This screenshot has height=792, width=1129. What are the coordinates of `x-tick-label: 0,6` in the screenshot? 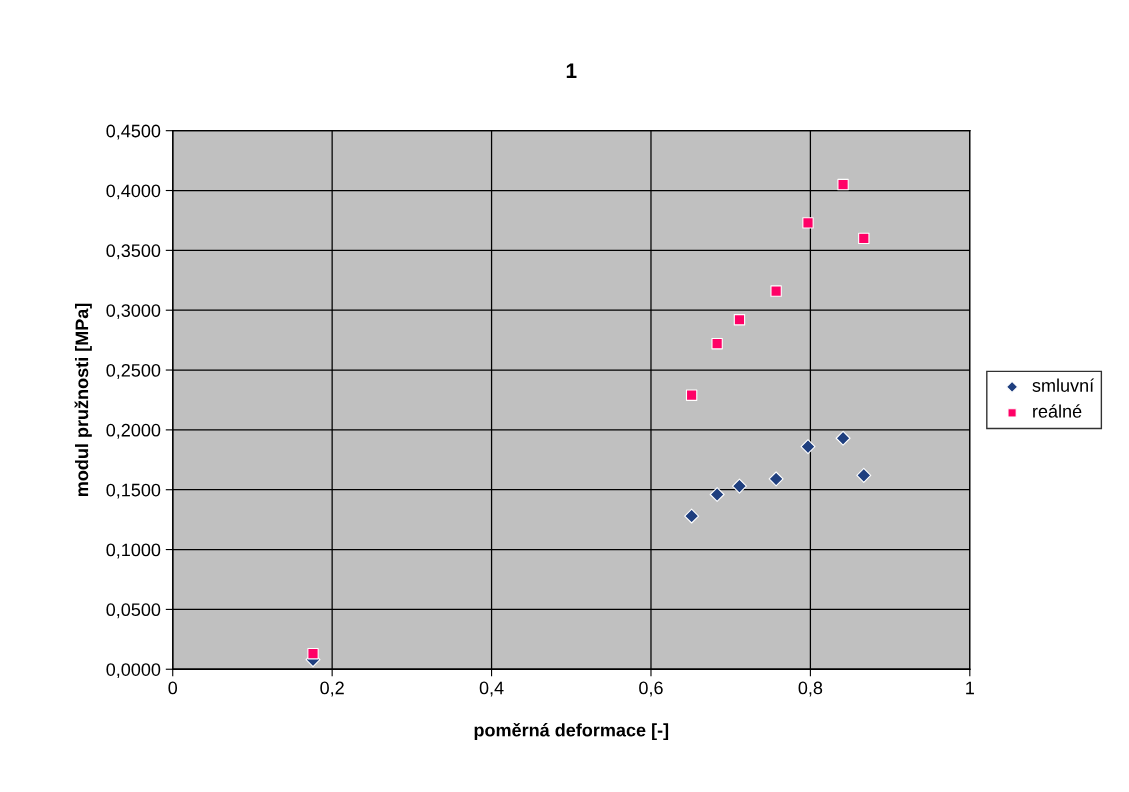 It's located at (651, 689).